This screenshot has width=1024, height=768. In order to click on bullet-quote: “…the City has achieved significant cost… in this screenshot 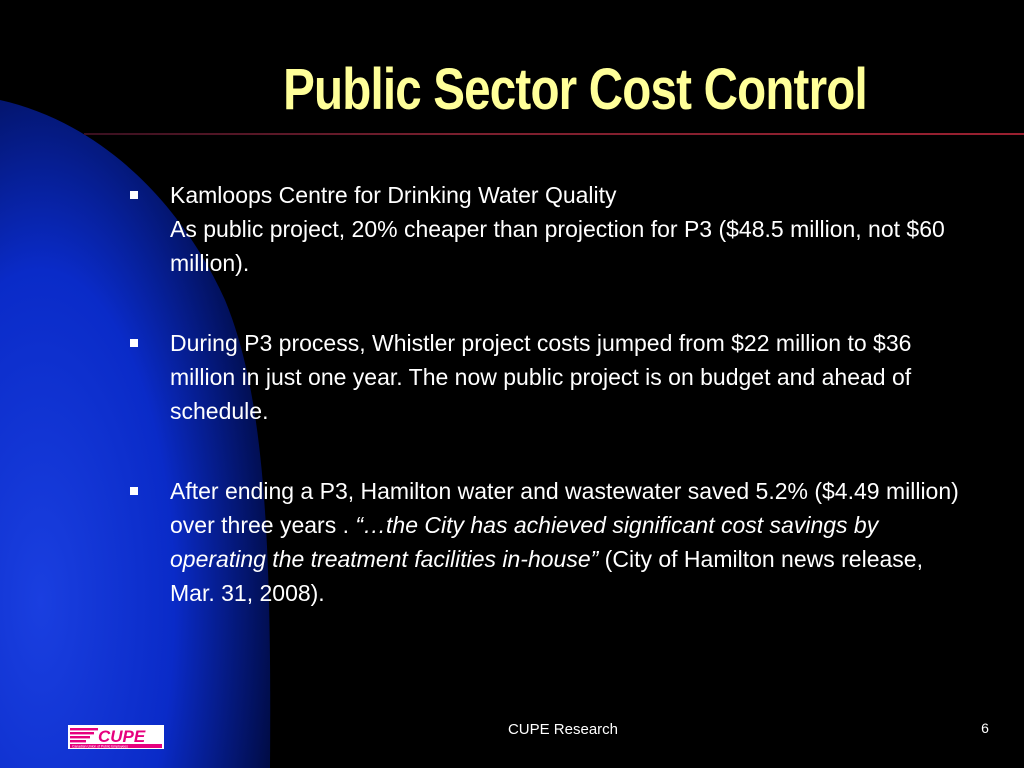, I will do `click(524, 542)`.